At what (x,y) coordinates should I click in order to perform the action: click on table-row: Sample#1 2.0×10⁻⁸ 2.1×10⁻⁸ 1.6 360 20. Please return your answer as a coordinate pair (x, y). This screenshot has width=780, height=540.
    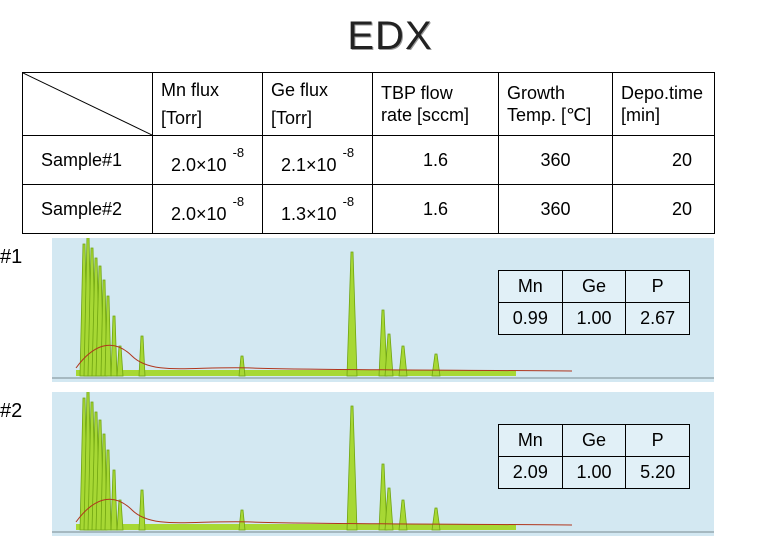
    Looking at the image, I should click on (368, 160).